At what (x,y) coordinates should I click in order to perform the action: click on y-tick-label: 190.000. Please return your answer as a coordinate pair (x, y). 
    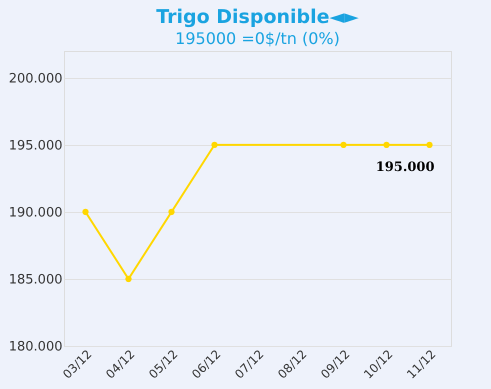
    Looking at the image, I should click on (35, 212).